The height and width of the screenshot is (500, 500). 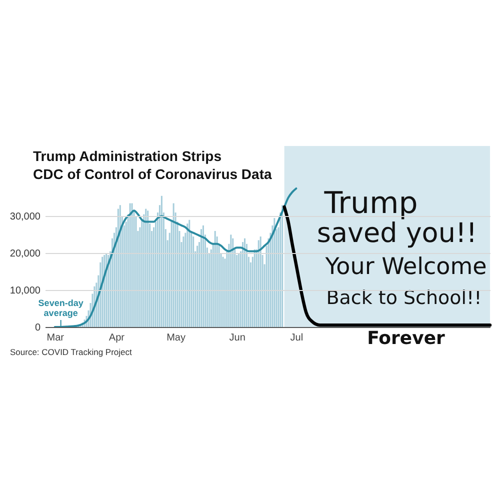 I want to click on x-tick-label: Jul, so click(x=297, y=338).